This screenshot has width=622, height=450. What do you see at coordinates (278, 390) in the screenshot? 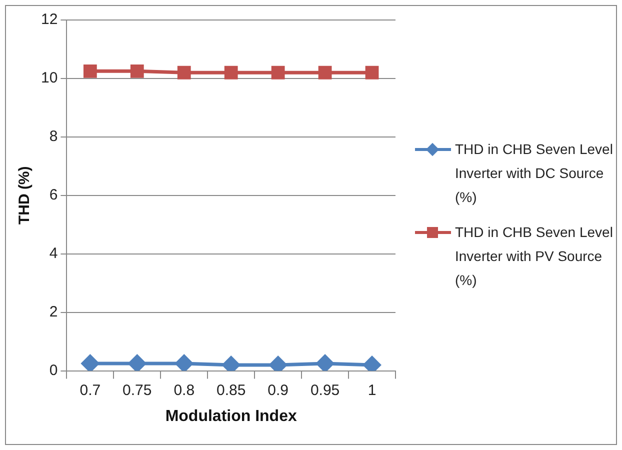
I see `x-tick-label: 0.9` at bounding box center [278, 390].